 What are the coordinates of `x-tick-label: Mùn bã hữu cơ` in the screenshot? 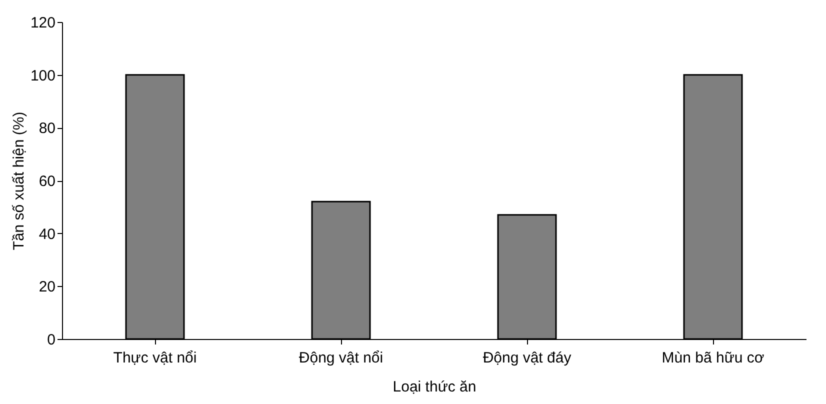 It's located at (713, 358).